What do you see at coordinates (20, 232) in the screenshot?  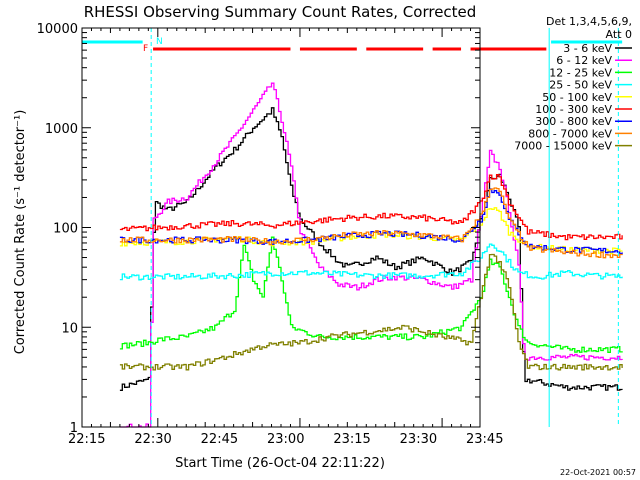 I see `y-axis-label: Corrected Count Rate (s⁻¹ detector⁻¹)` at bounding box center [20, 232].